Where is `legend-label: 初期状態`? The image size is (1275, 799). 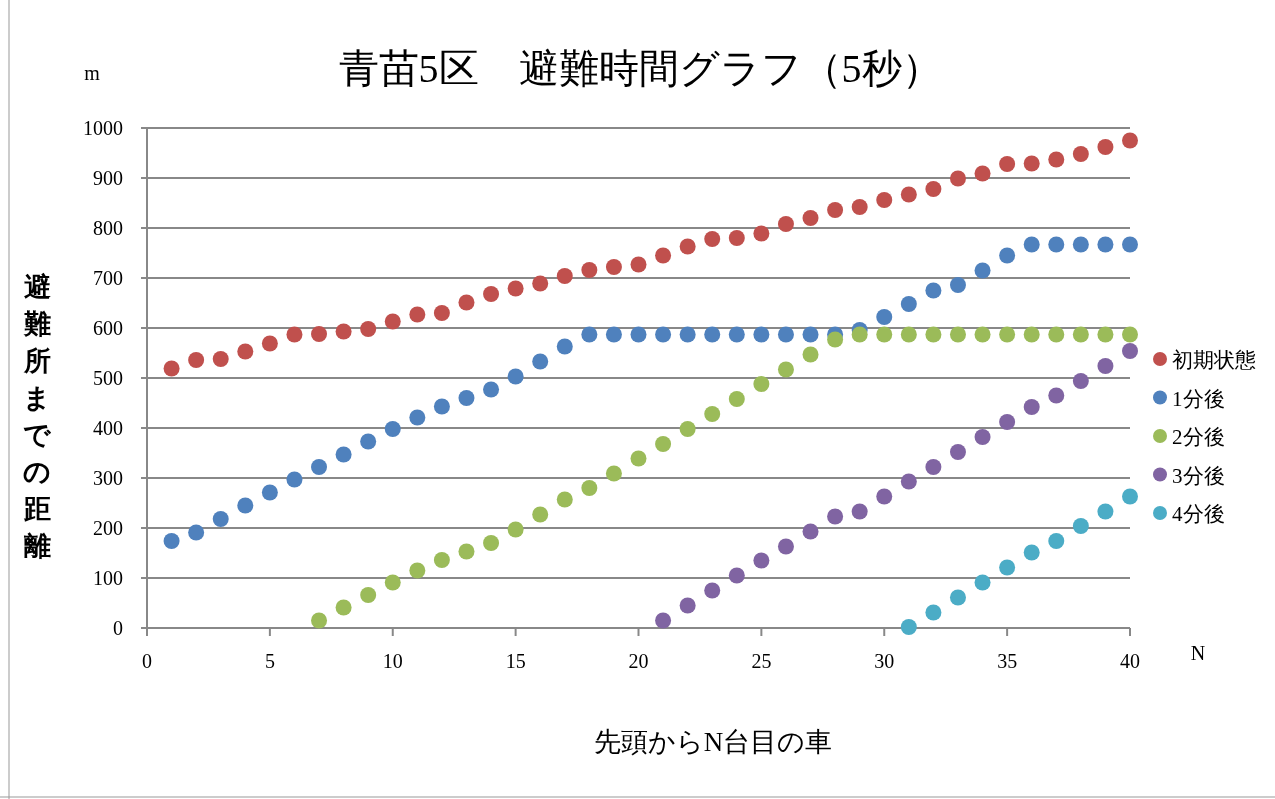 legend-label: 初期状態 is located at coordinates (1214, 360).